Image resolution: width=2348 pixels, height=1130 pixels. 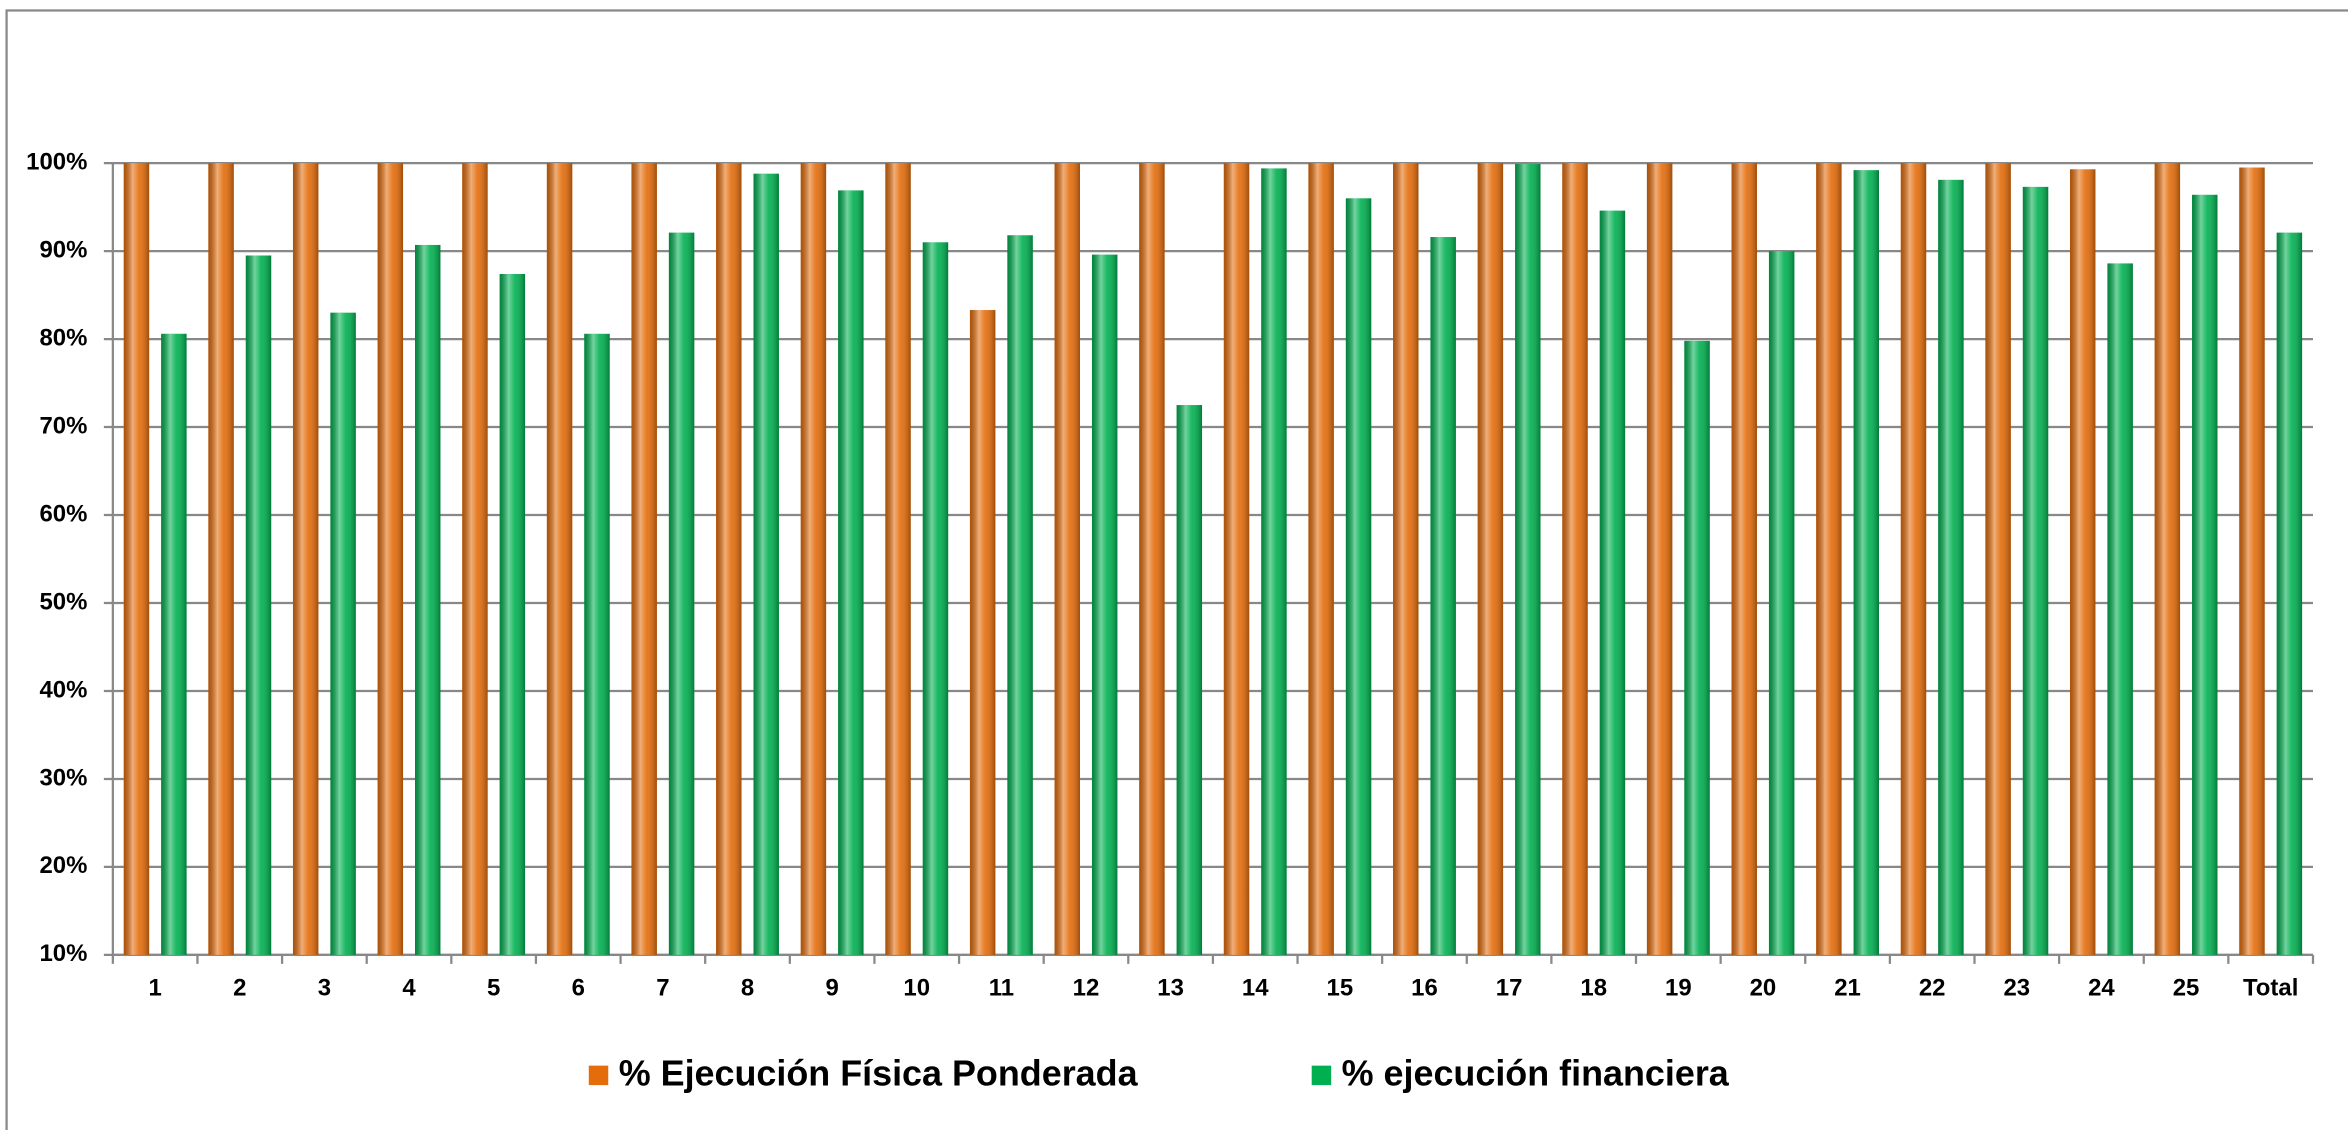 I want to click on y-tick-label: 40%, so click(x=63, y=689).